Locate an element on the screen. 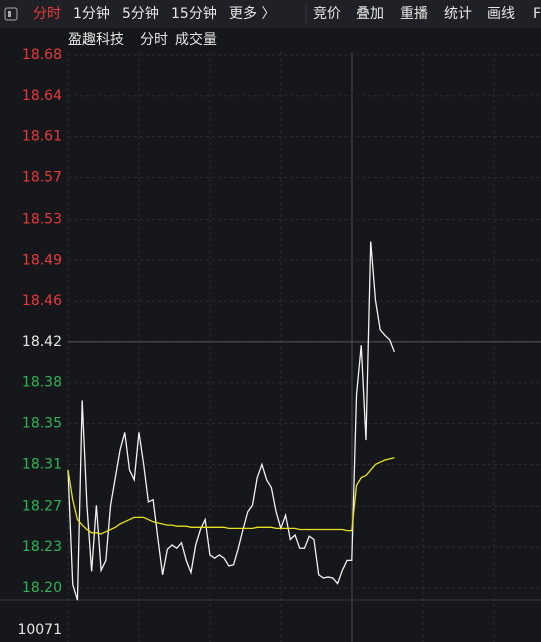  series-line is located at coordinates (231, 496).